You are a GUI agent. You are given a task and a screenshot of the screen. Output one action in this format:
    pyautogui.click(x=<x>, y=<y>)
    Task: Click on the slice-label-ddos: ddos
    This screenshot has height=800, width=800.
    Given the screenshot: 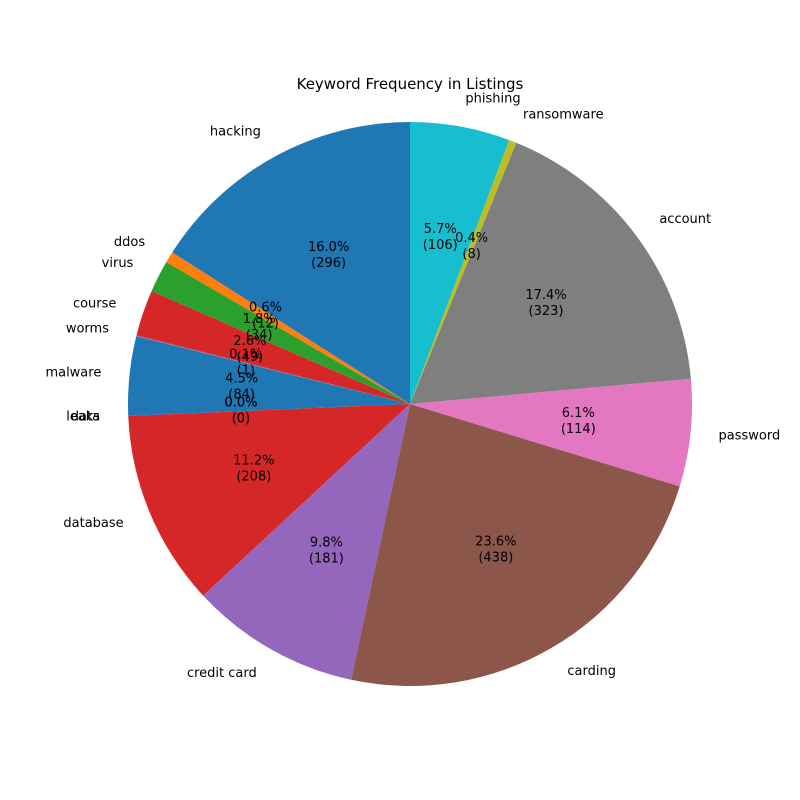 What is the action you would take?
    pyautogui.click(x=129, y=242)
    